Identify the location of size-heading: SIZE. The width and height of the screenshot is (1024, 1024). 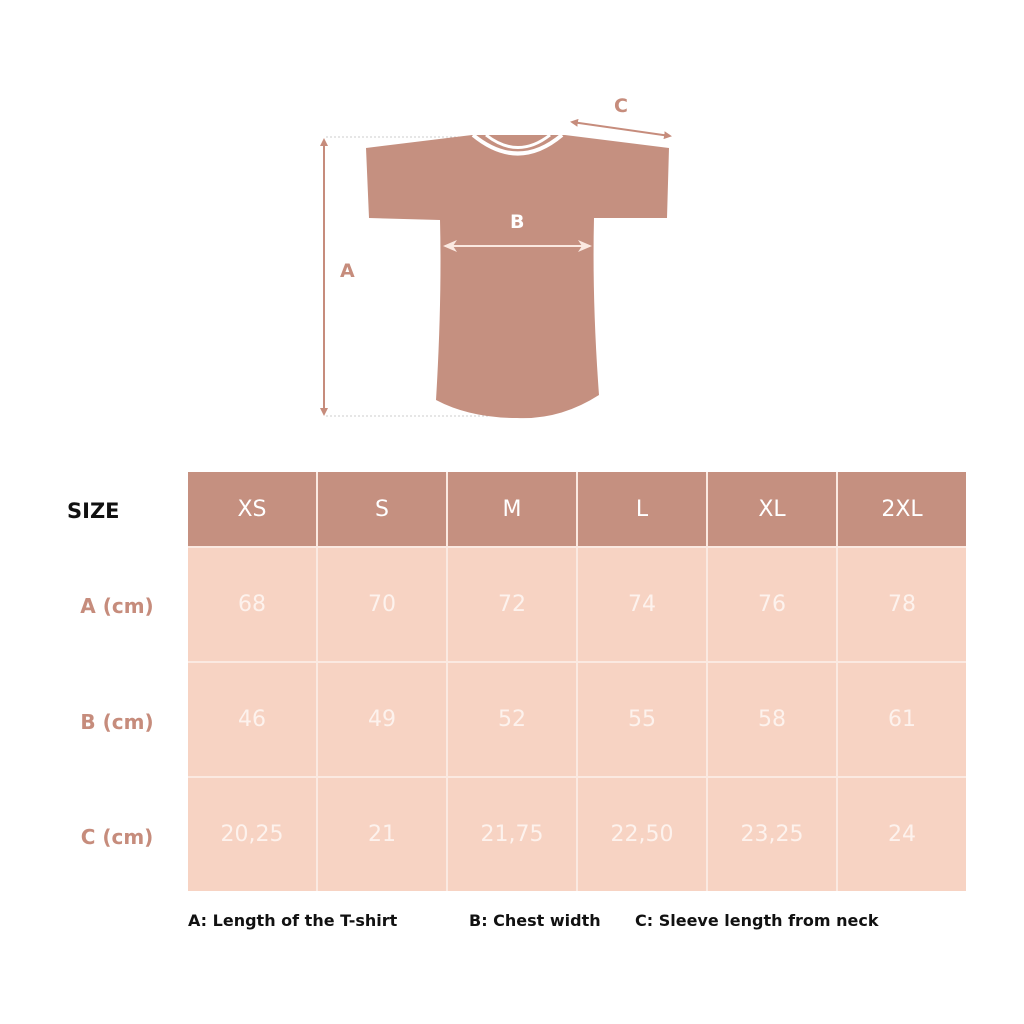
(93, 511).